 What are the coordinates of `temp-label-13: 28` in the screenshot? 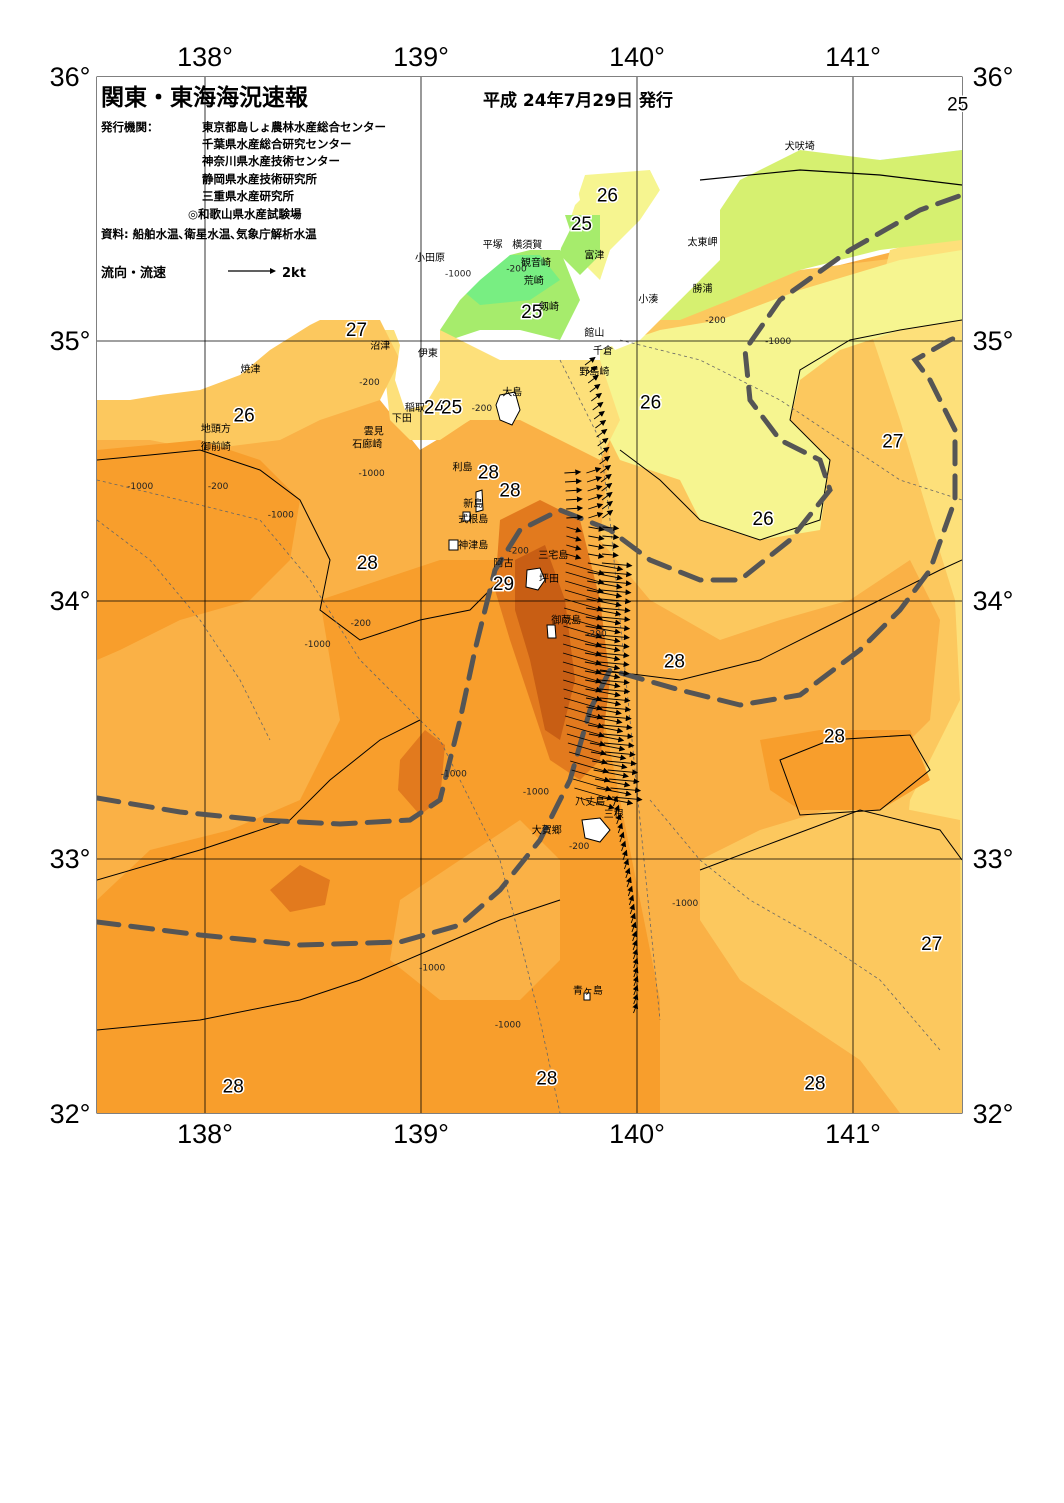 It's located at (367, 563).